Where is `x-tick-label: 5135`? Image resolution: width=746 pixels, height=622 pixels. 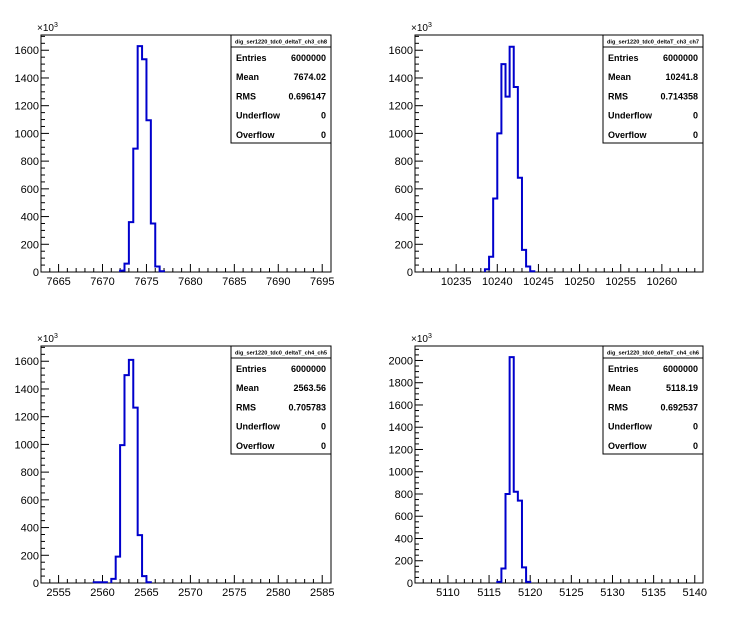 x-tick-label: 5135 is located at coordinates (653, 593).